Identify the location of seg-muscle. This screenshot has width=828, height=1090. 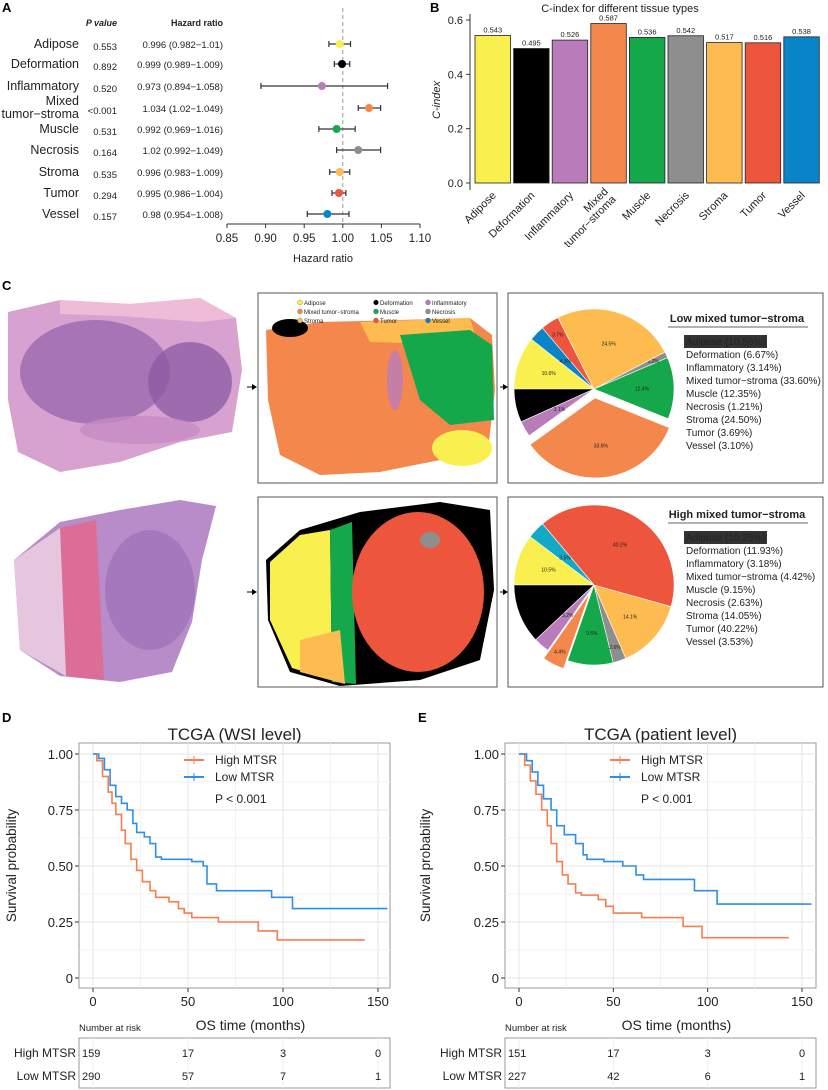
(447, 377).